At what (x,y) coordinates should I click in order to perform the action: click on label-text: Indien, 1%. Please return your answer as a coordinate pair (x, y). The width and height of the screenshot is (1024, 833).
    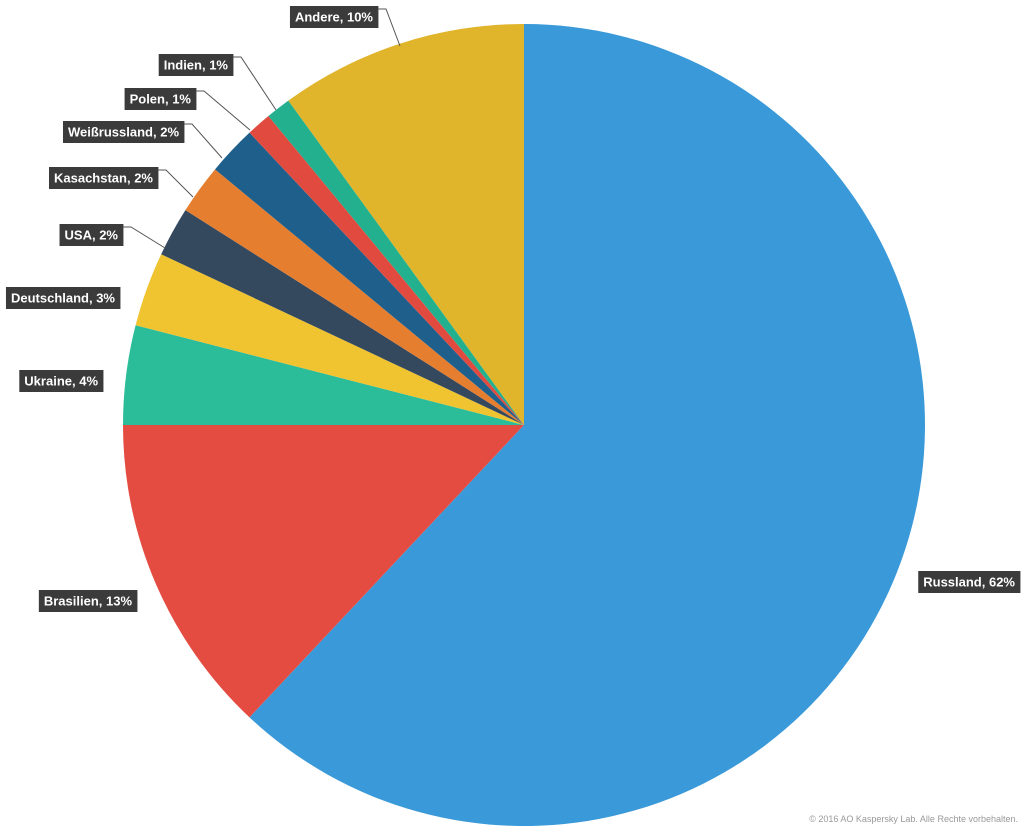
    Looking at the image, I should click on (196, 64).